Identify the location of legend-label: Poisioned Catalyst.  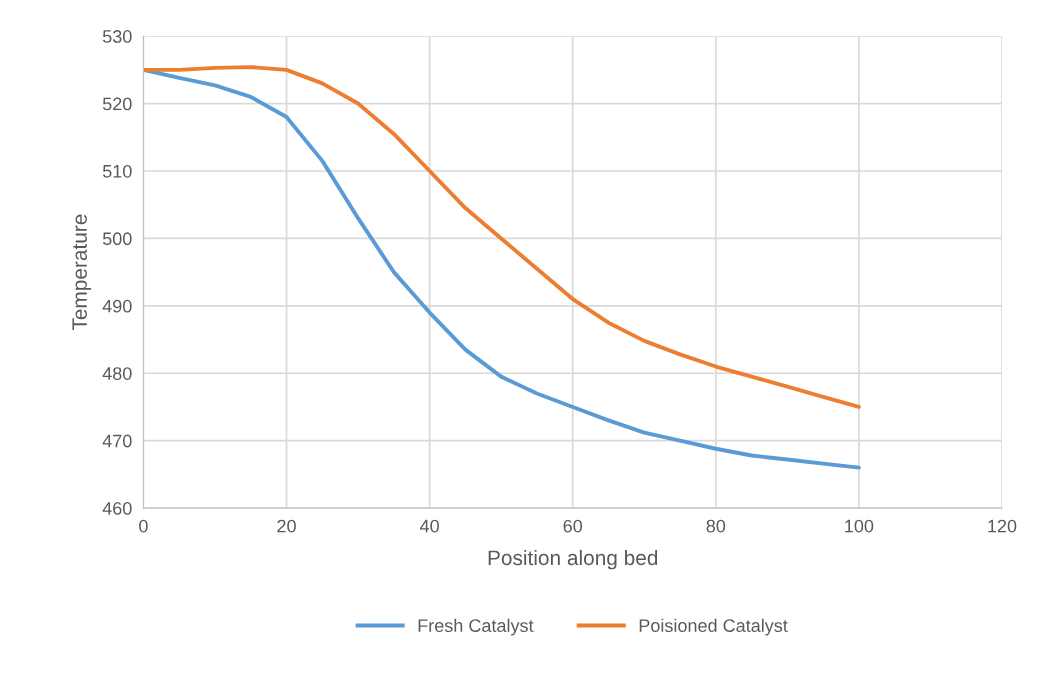
(713, 627).